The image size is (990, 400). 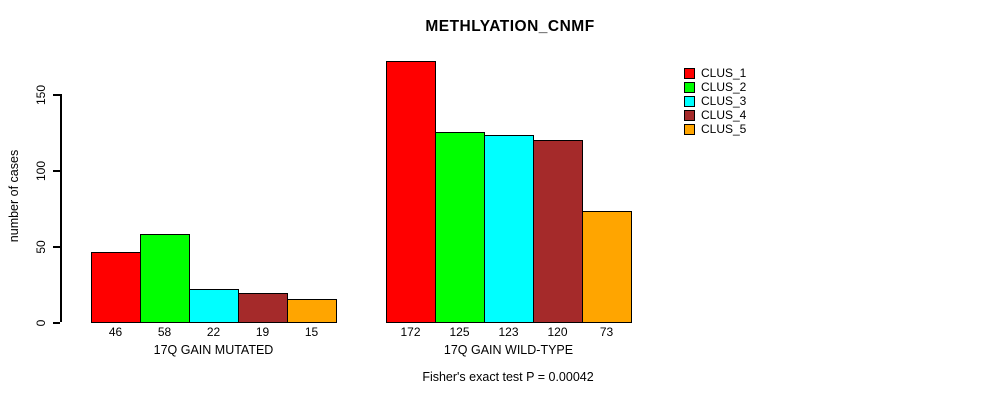 What do you see at coordinates (606, 332) in the screenshot?
I see `bar-value-label: 73` at bounding box center [606, 332].